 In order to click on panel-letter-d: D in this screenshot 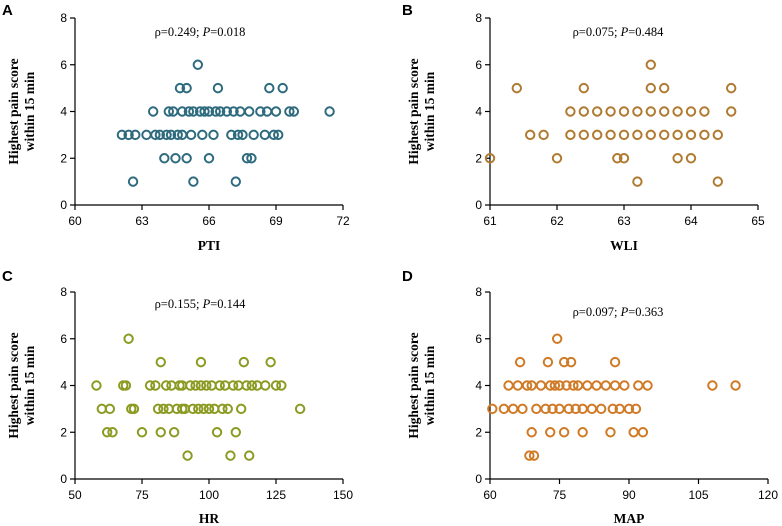, I will do `click(407, 276)`.